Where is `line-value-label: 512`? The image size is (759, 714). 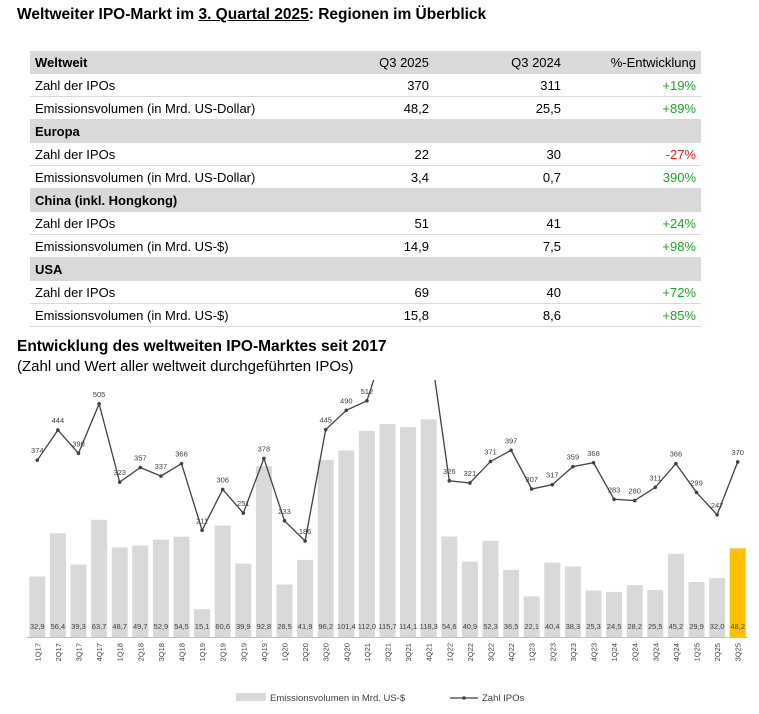
line-value-label: 512 is located at coordinates (367, 391).